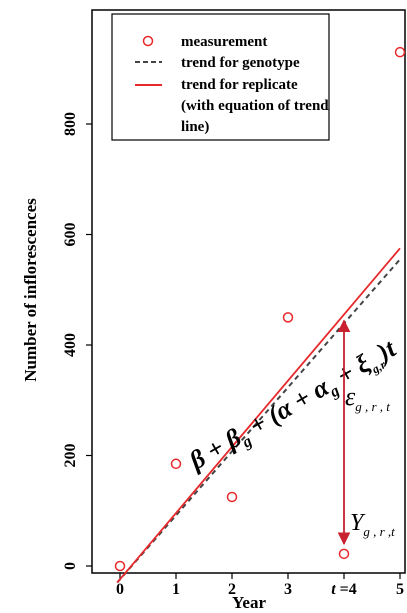 The width and height of the screenshot is (407, 613). Describe the element at coordinates (70, 235) in the screenshot. I see `y-tick-label: 600` at that location.